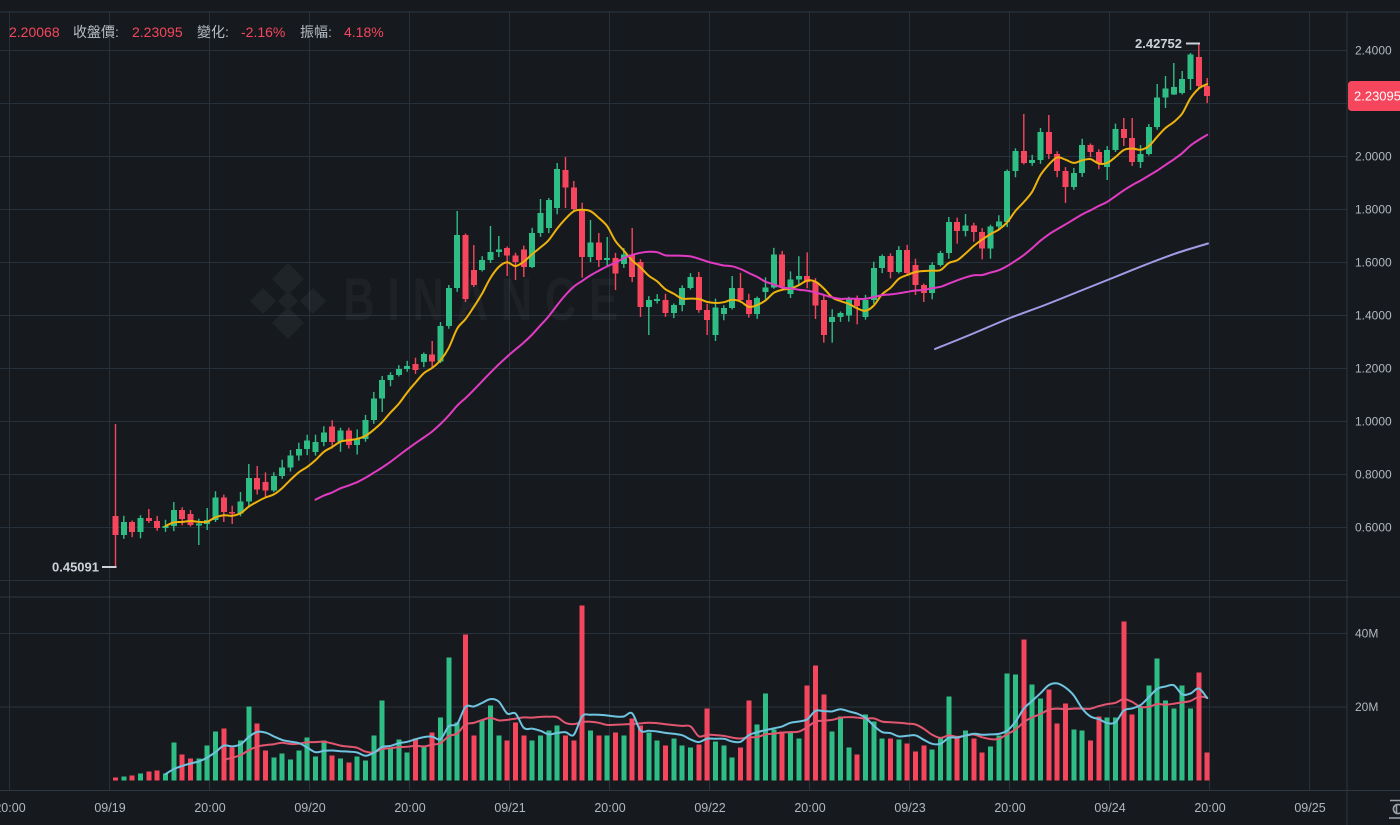  What do you see at coordinates (1373, 157) in the screenshot?
I see `svg-text: 2.0000` at bounding box center [1373, 157].